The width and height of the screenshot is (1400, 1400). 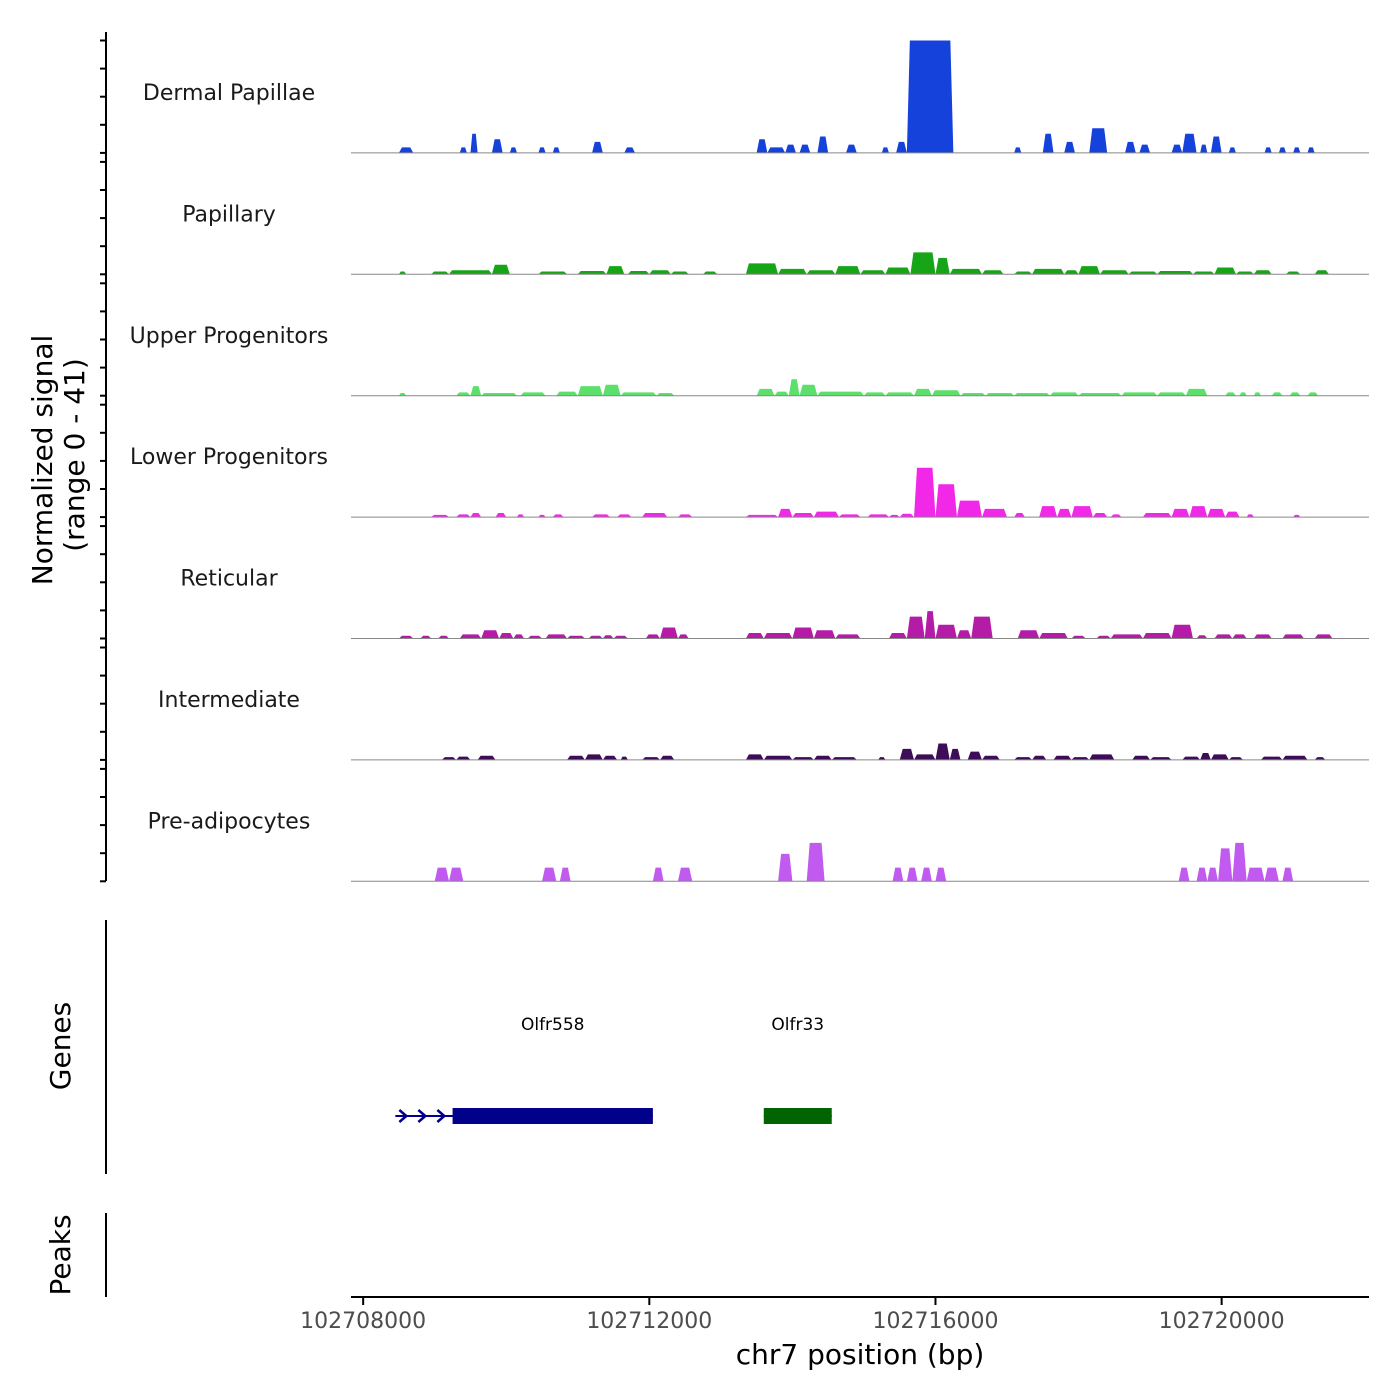 What do you see at coordinates (403, 1116) in the screenshot?
I see `strand-arrow` at bounding box center [403, 1116].